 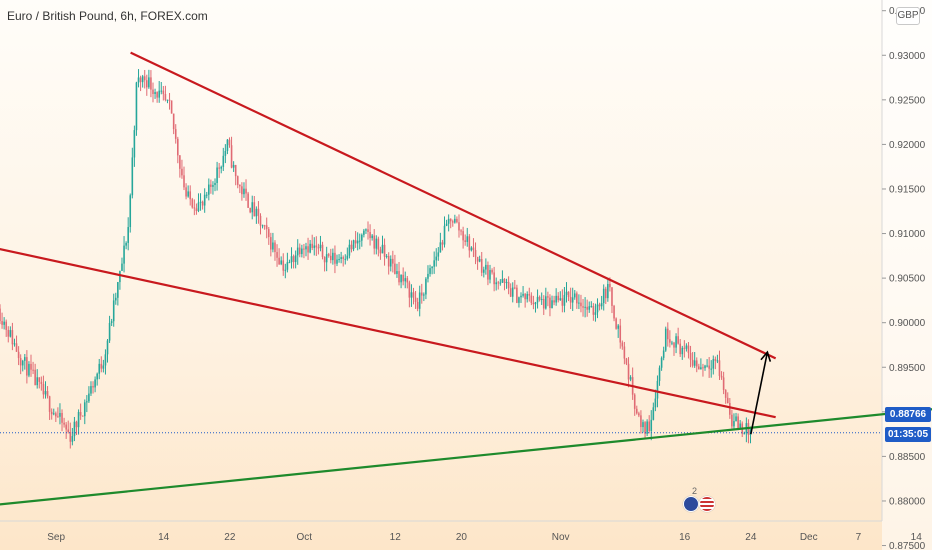 What do you see at coordinates (907, 323) in the screenshot?
I see `y-tick-label: 0.90000` at bounding box center [907, 323].